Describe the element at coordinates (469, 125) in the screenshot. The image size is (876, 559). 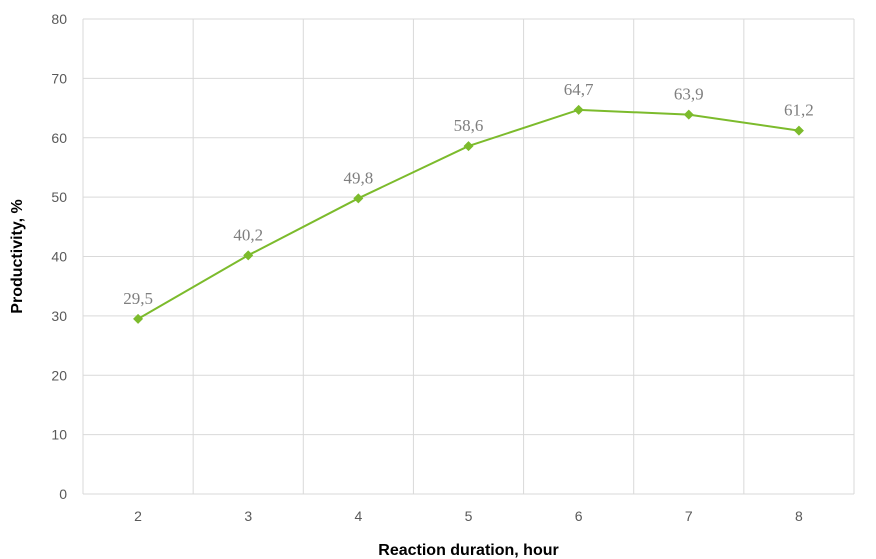
I see `data-label: 58,6` at that location.